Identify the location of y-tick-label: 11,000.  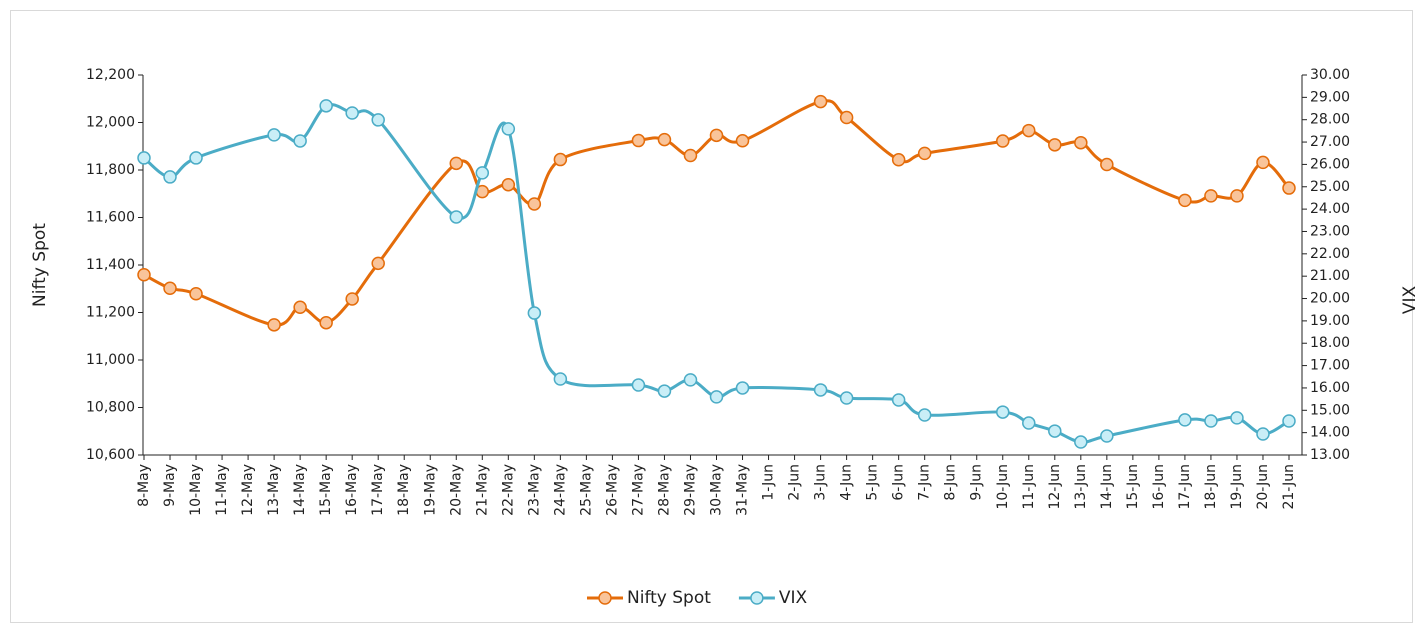
(110, 360).